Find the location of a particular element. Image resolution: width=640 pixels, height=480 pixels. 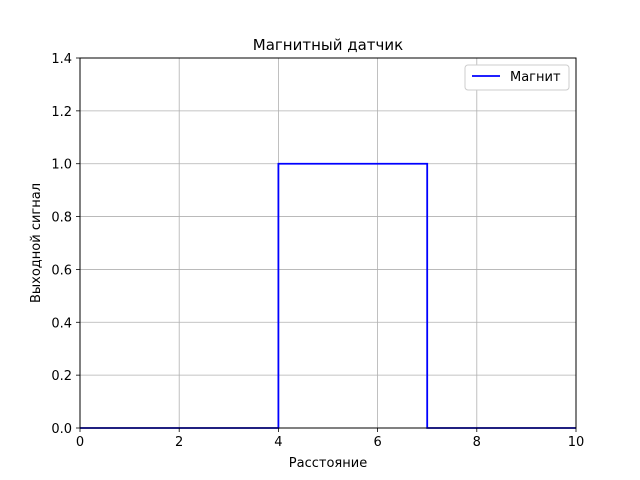

y-tick-label: 0.4 is located at coordinates (61, 323).